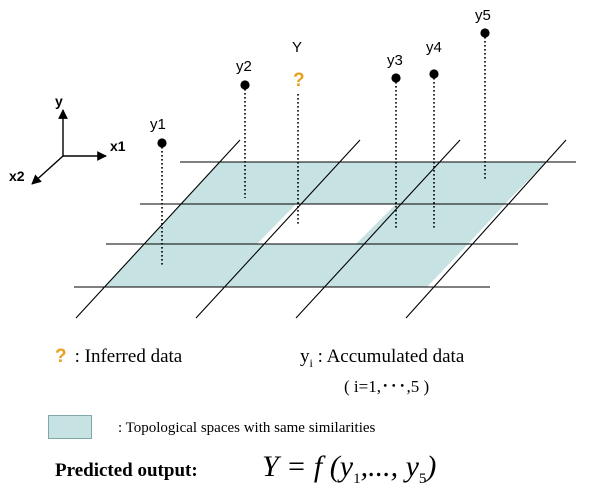 This screenshot has height=488, width=590. I want to click on inferred-marker: ?, so click(299, 80).